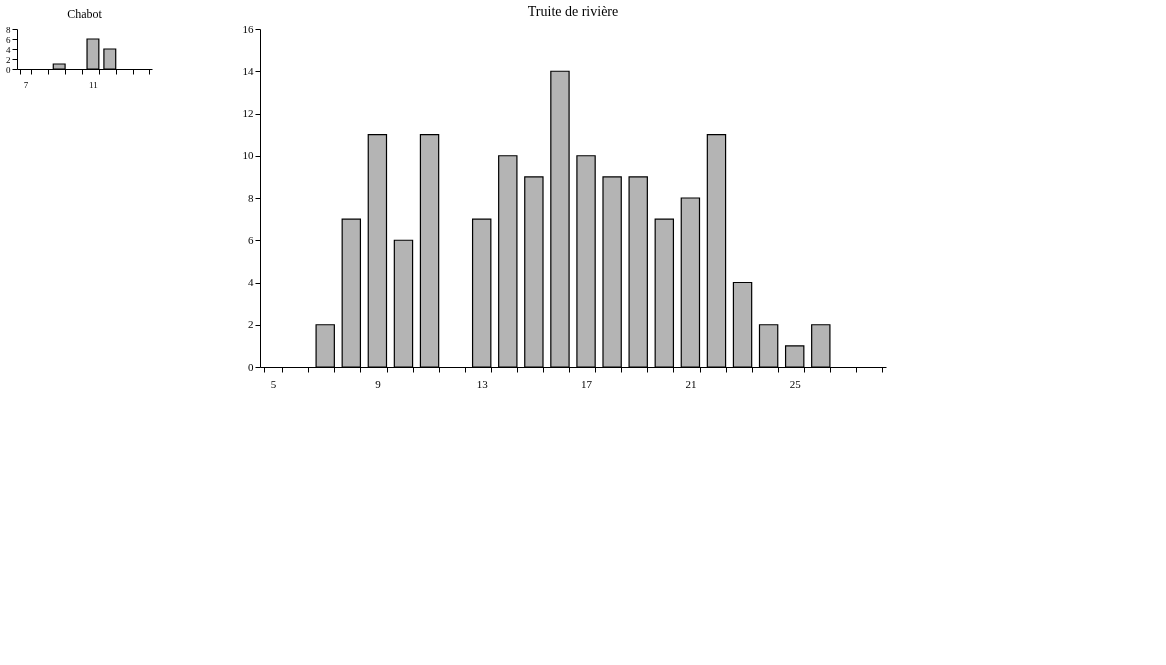 The height and width of the screenshot is (665, 1166). I want to click on chart-title: Truite de rivière, so click(573, 11).